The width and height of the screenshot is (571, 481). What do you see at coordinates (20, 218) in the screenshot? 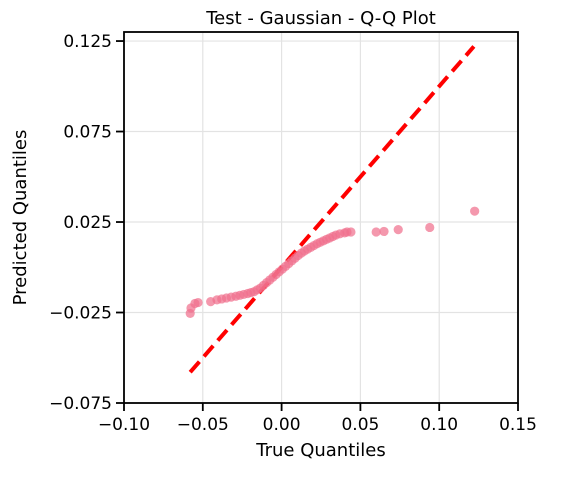
I see `y-axis-label: Predicted Quantiles` at bounding box center [20, 218].